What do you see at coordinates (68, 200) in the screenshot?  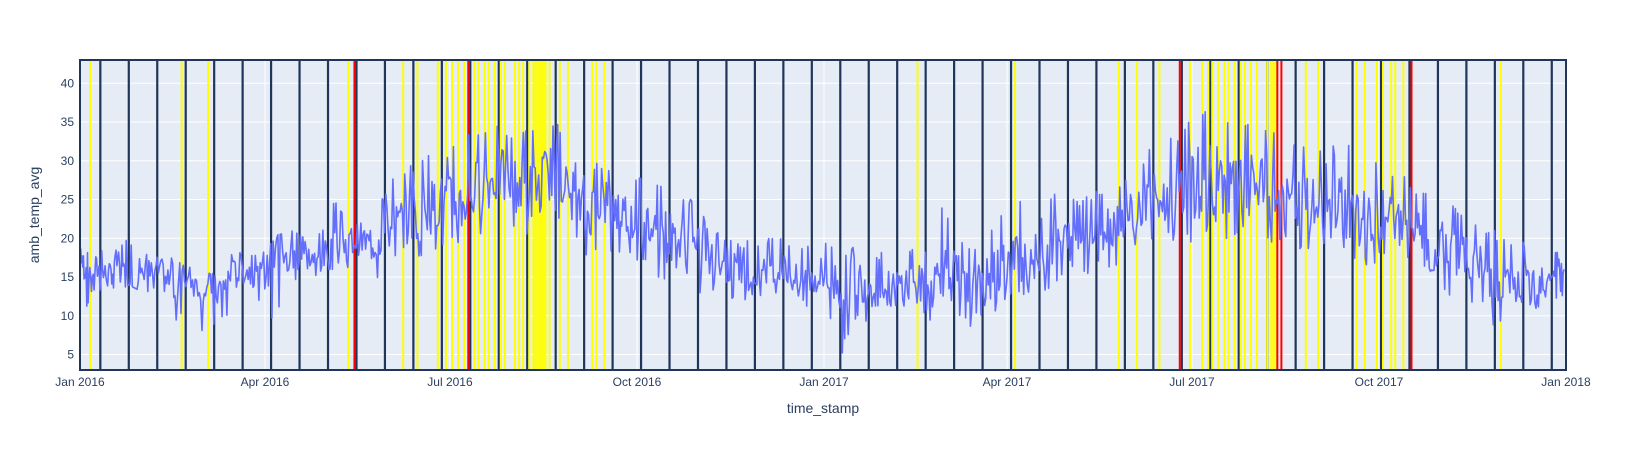 I see `y-tick-label: 25` at bounding box center [68, 200].